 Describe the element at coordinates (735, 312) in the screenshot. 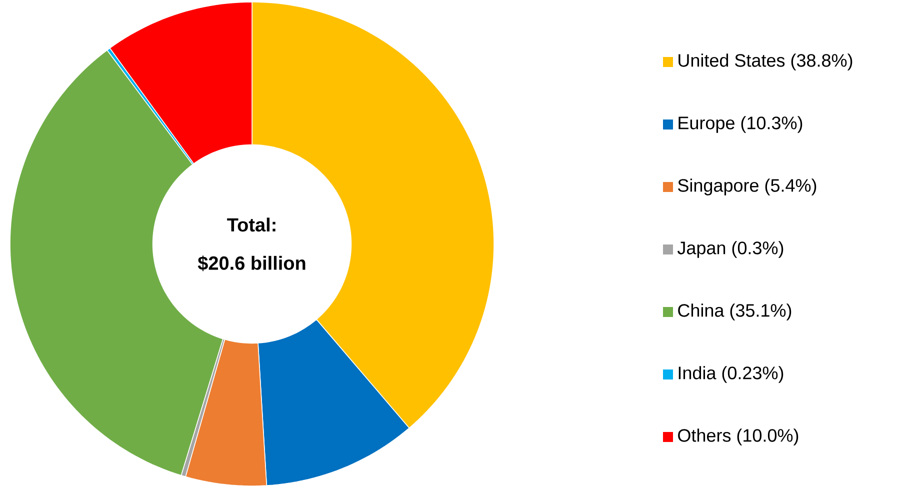

I see `legend-label: China (35.1%)` at that location.